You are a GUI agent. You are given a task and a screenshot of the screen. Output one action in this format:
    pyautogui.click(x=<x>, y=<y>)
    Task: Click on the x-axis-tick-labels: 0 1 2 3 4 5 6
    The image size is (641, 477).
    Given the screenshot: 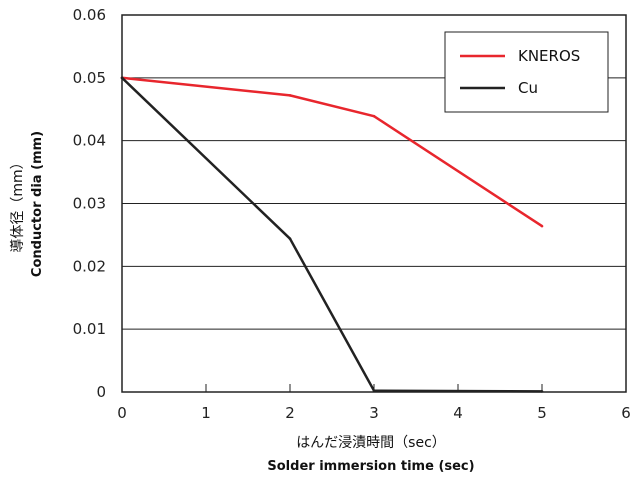 What is the action you would take?
    pyautogui.click(x=374, y=413)
    